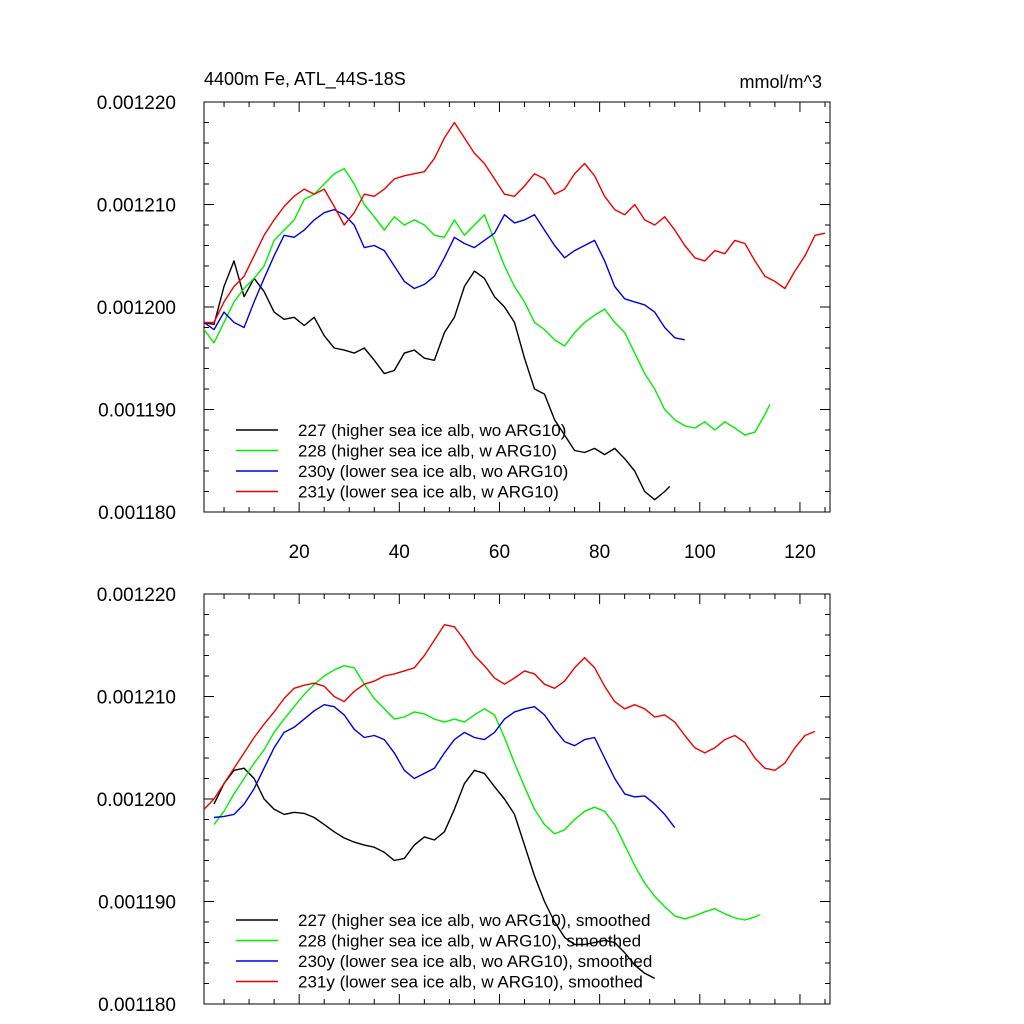 The image size is (1024, 1024). Describe the element at coordinates (499, 552) in the screenshot. I see `x-tick-label: 60` at that location.